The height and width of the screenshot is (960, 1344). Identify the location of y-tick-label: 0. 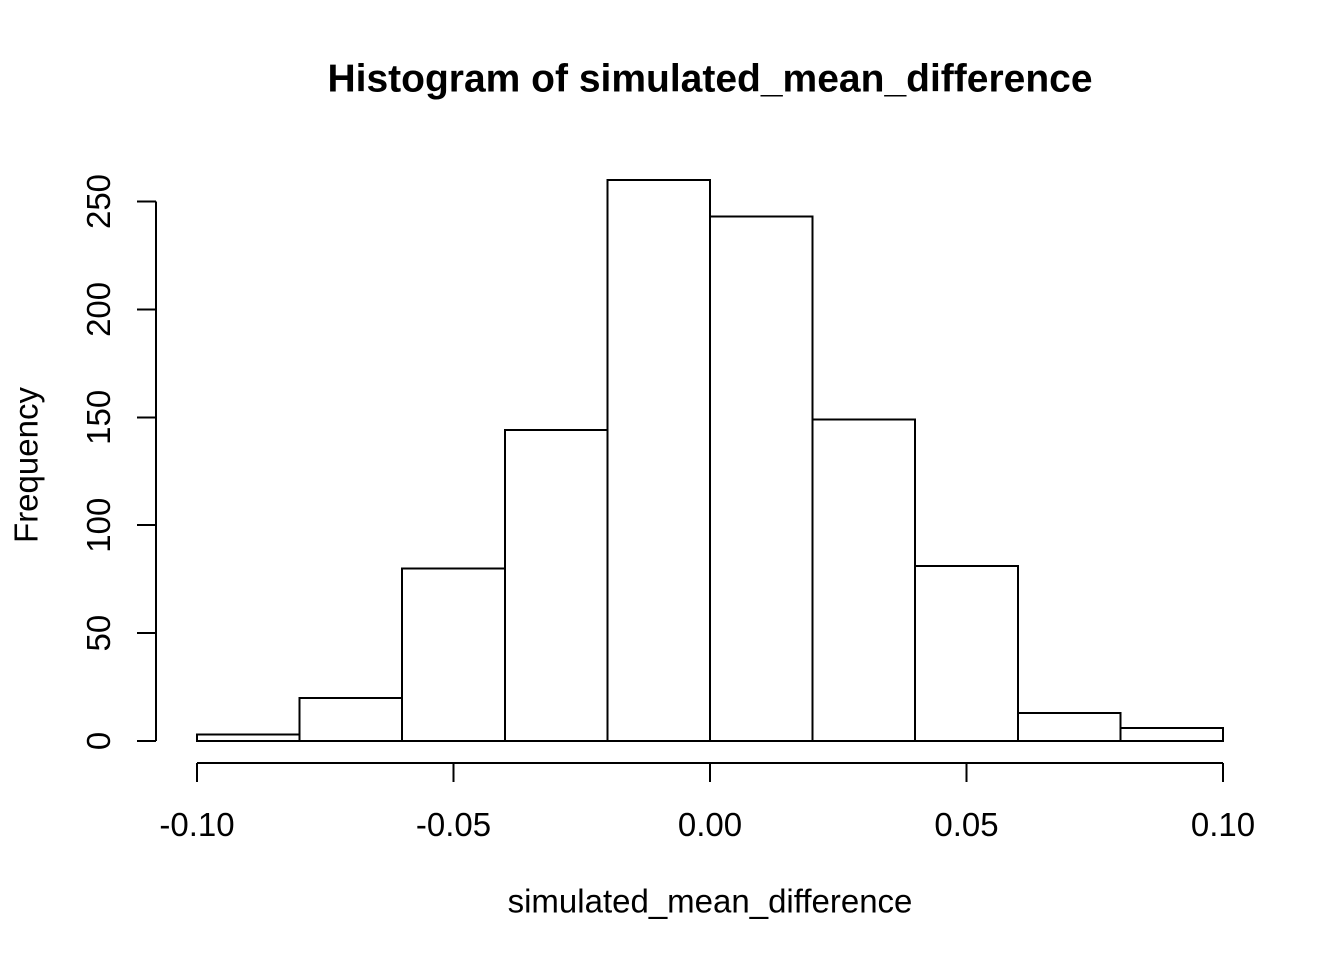
(98, 741).